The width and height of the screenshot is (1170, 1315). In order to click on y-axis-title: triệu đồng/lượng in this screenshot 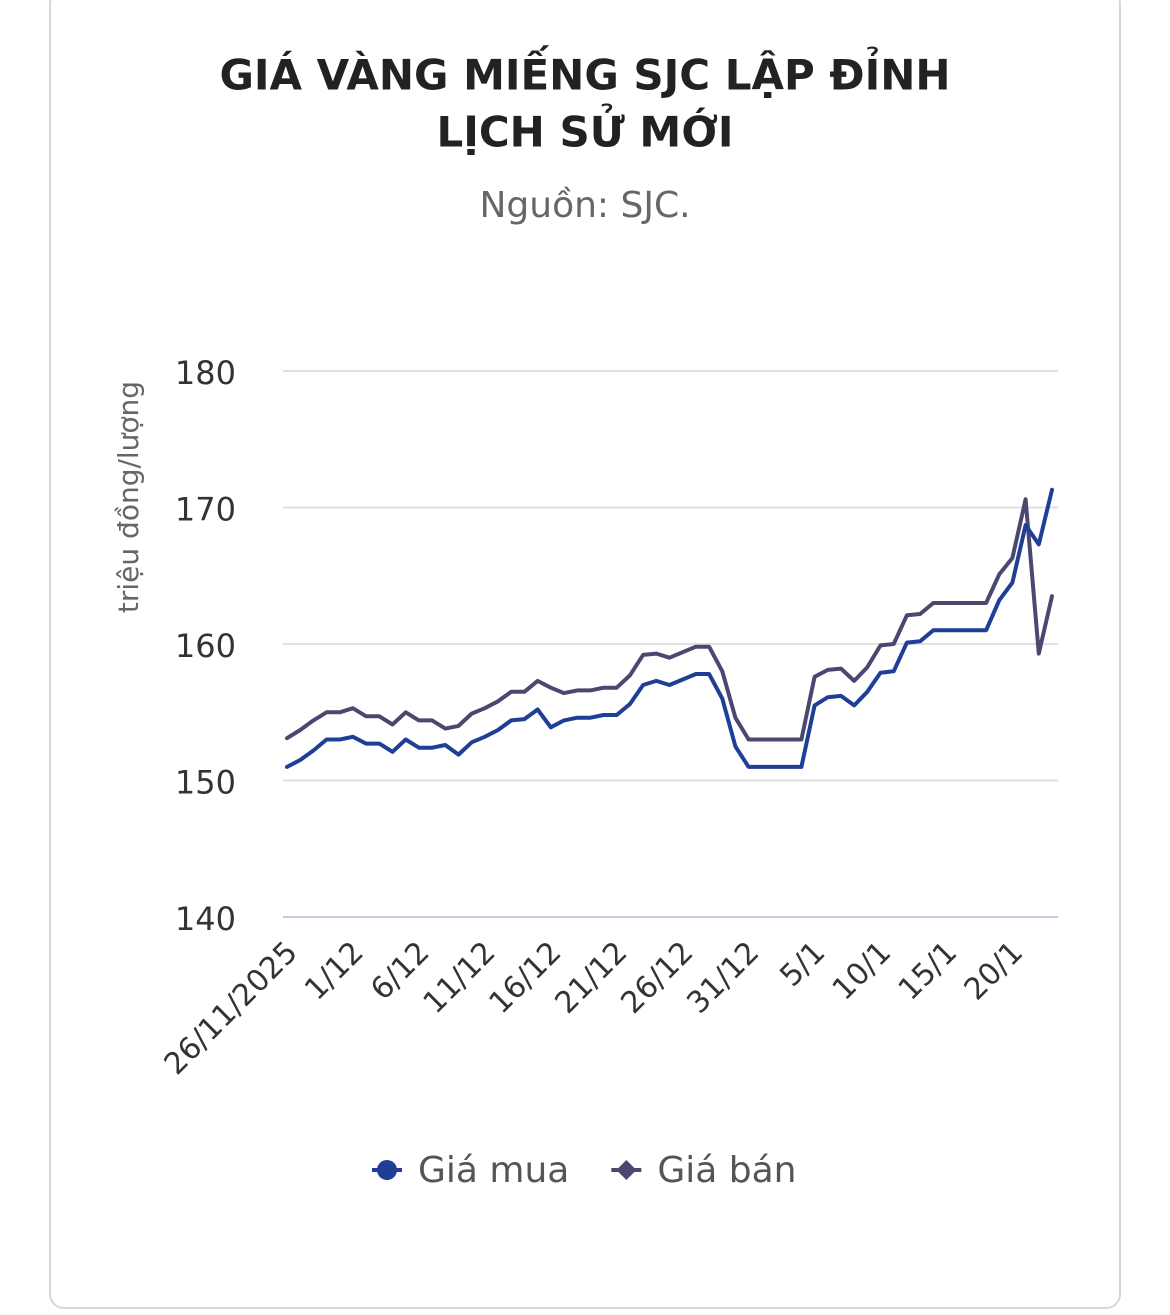, I will do `click(128, 497)`.